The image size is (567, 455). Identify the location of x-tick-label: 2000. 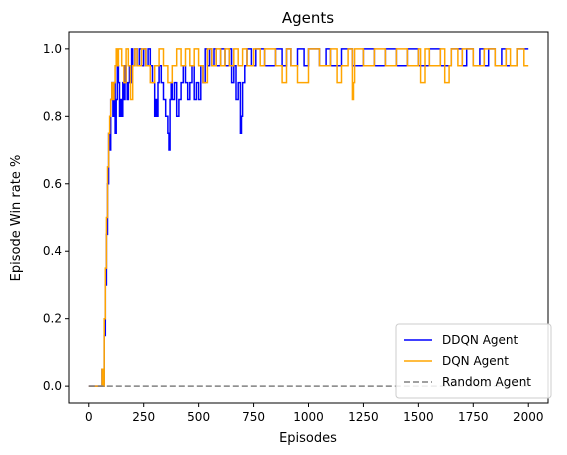
(528, 417).